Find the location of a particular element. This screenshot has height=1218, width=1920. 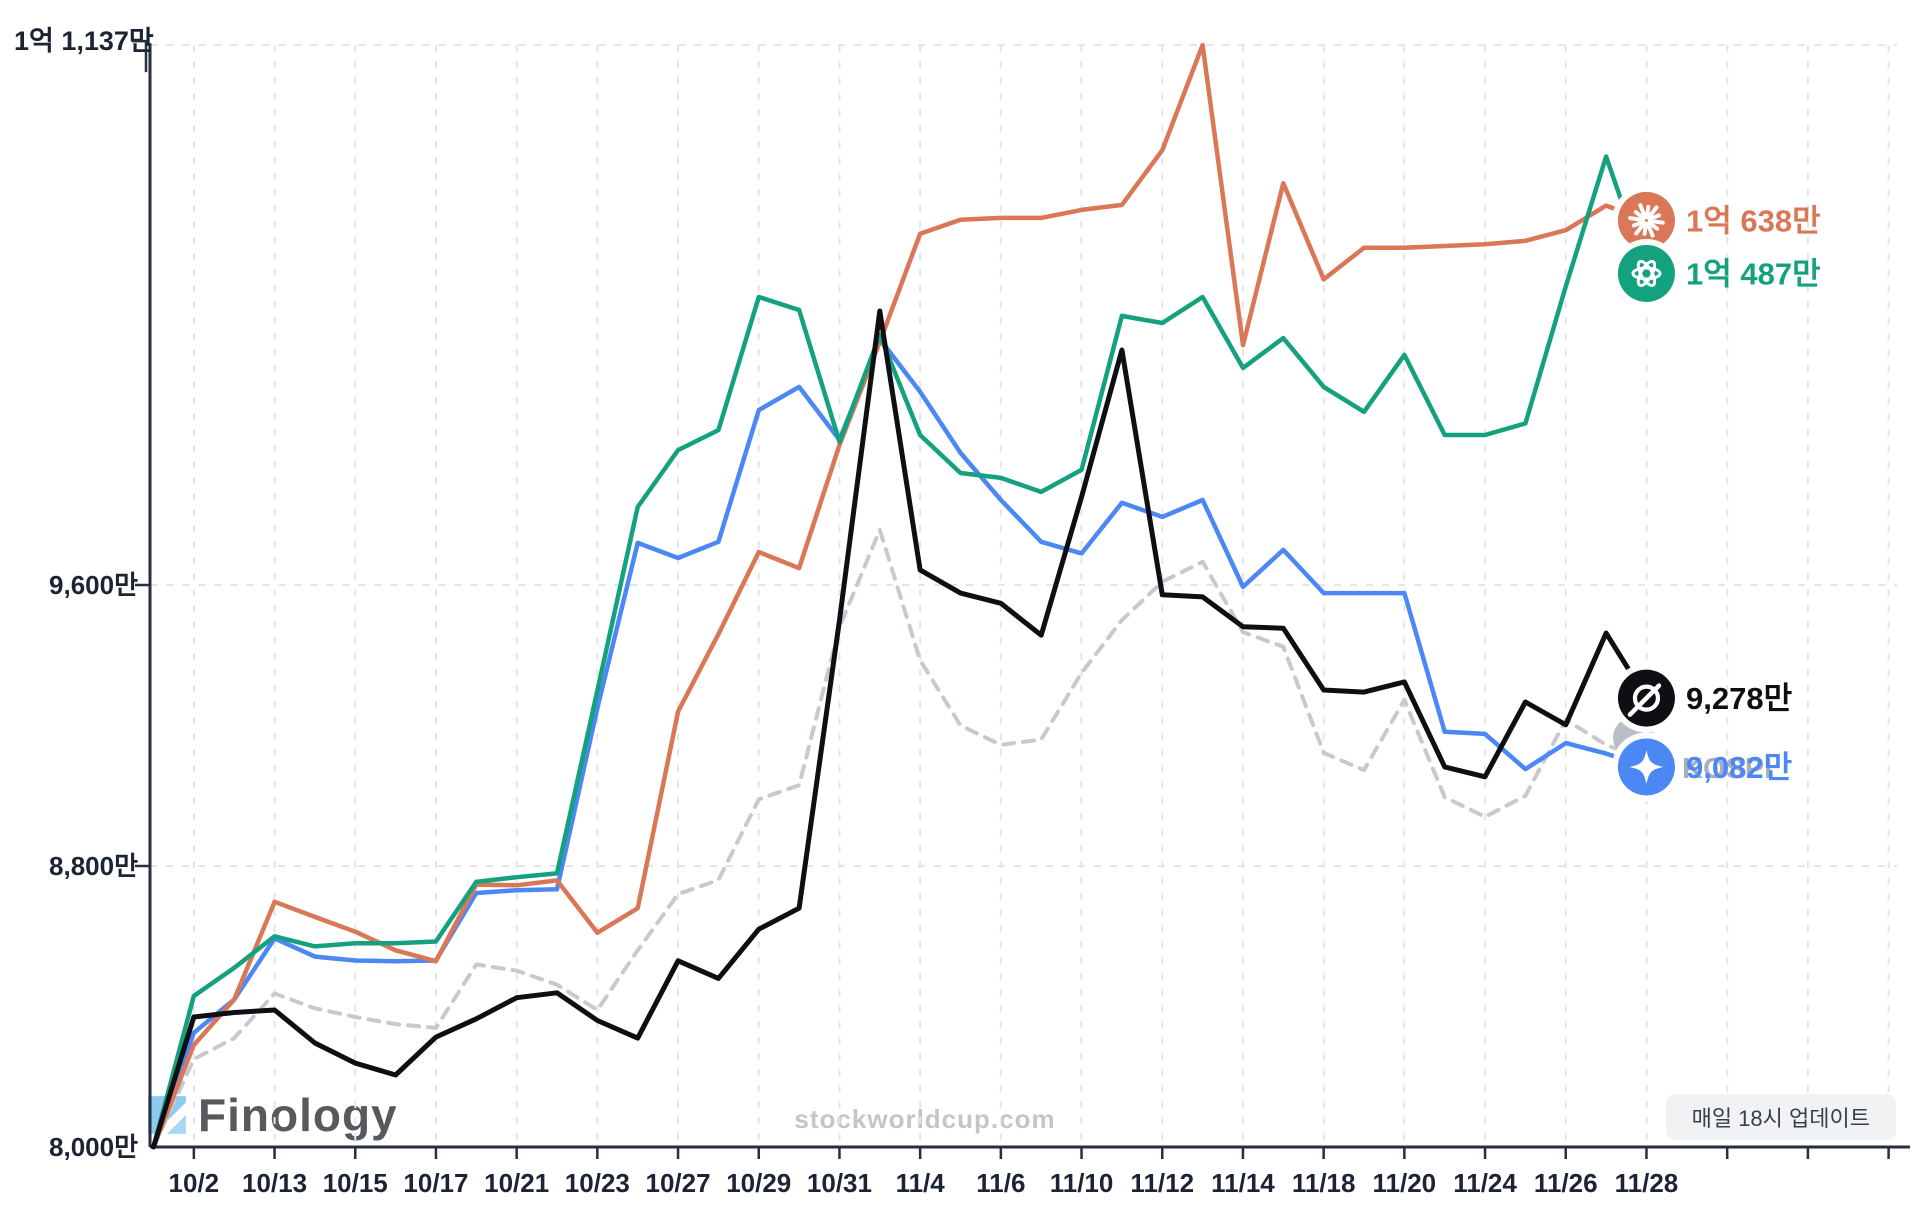

x-tick-label: 11/6 is located at coordinates (1000, 1183).